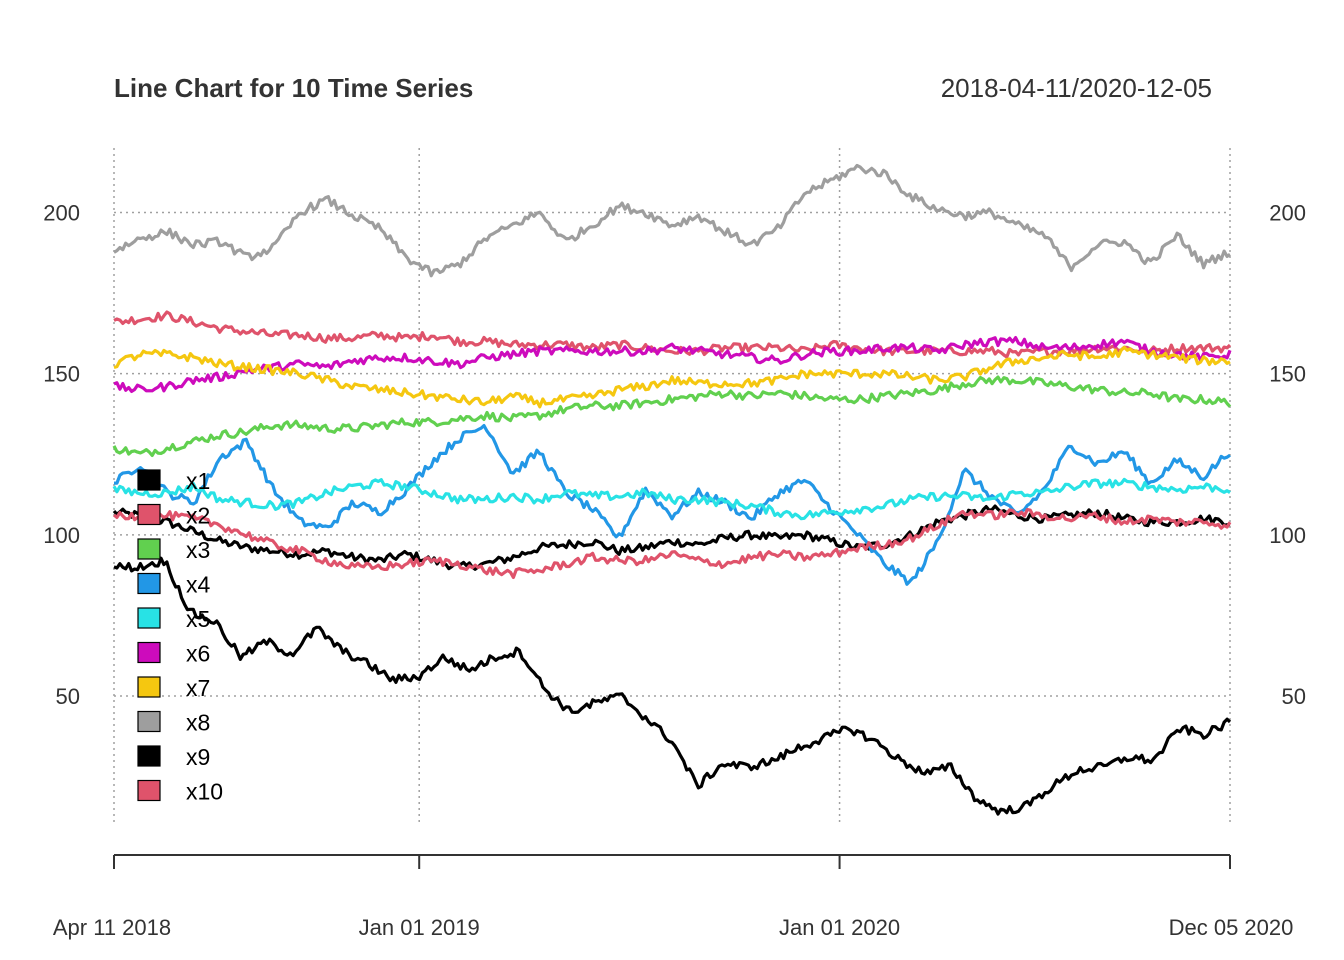 This screenshot has width=1344, height=960. I want to click on legend-label-x2: x2, so click(198, 516).